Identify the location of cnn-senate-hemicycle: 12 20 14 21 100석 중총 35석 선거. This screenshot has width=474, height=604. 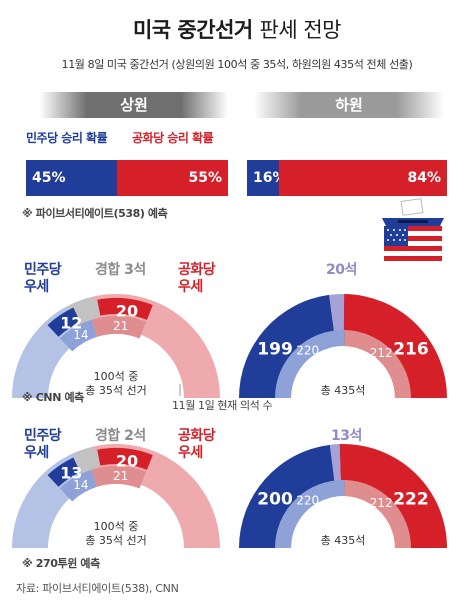
(116, 346).